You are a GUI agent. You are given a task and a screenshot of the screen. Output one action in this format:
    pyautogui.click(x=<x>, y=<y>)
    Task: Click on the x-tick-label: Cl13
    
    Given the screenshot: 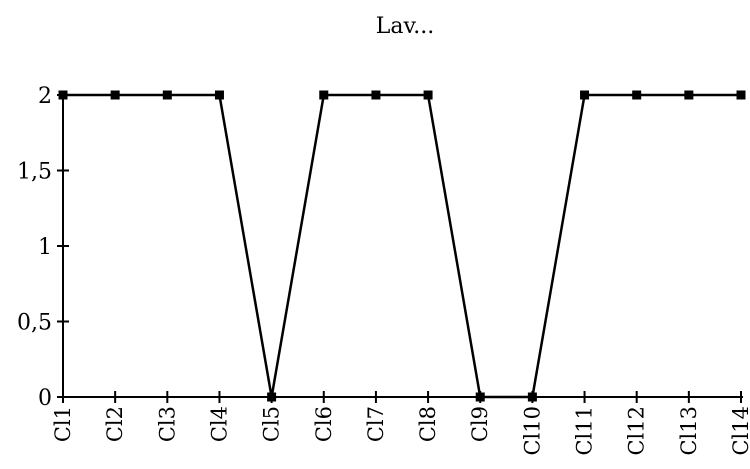 What is the action you would take?
    pyautogui.click(x=689, y=431)
    